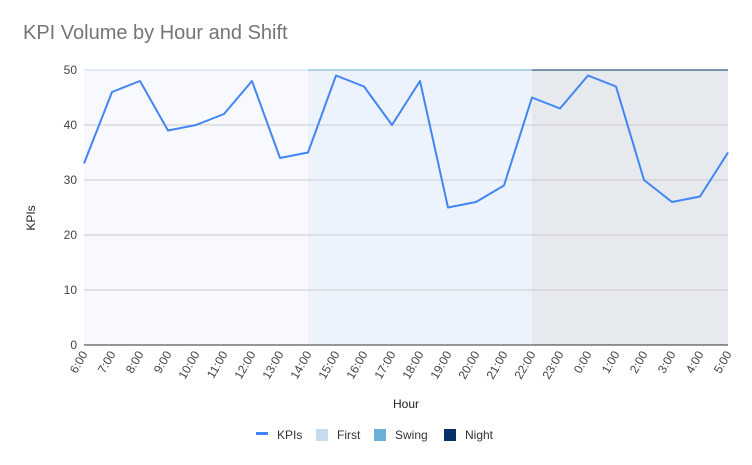  I want to click on x-tick-label: 13:00, so click(272, 364).